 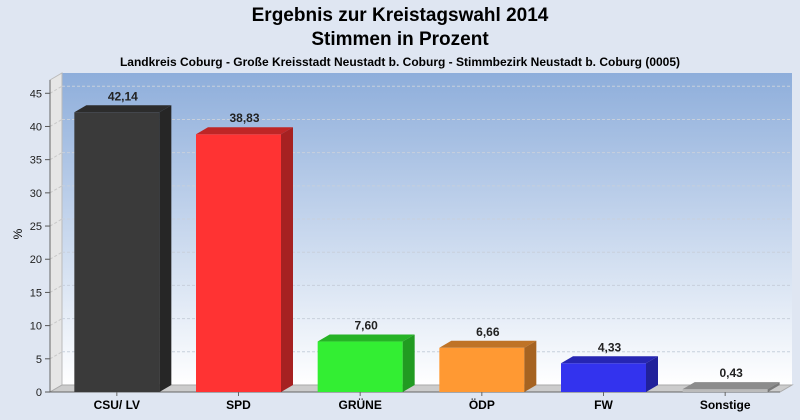 I want to click on x-category-label: Sonstige, so click(x=725, y=405).